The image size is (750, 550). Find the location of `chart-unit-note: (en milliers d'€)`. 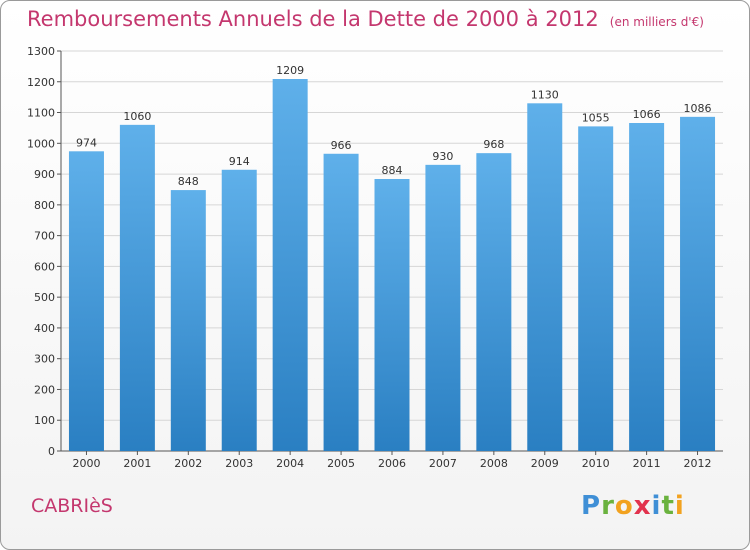

chart-unit-note: (en milliers d'€) is located at coordinates (656, 22).